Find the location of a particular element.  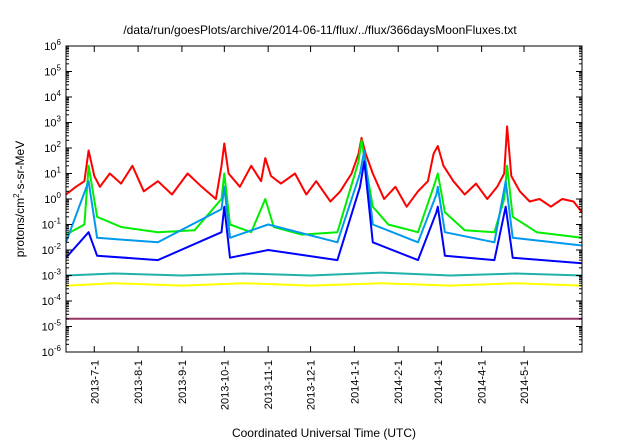

y-tick-label: 10⁴ is located at coordinates (52, 96).